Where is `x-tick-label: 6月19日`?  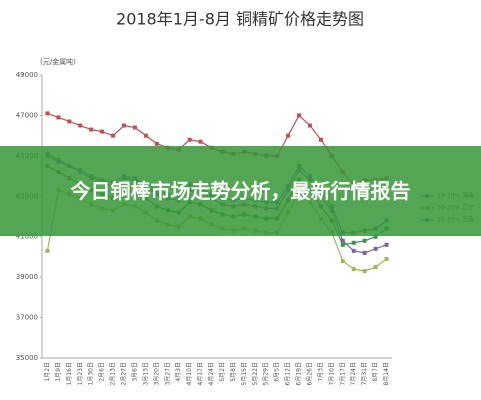 x-tick-label: 6月19日 is located at coordinates (299, 373).